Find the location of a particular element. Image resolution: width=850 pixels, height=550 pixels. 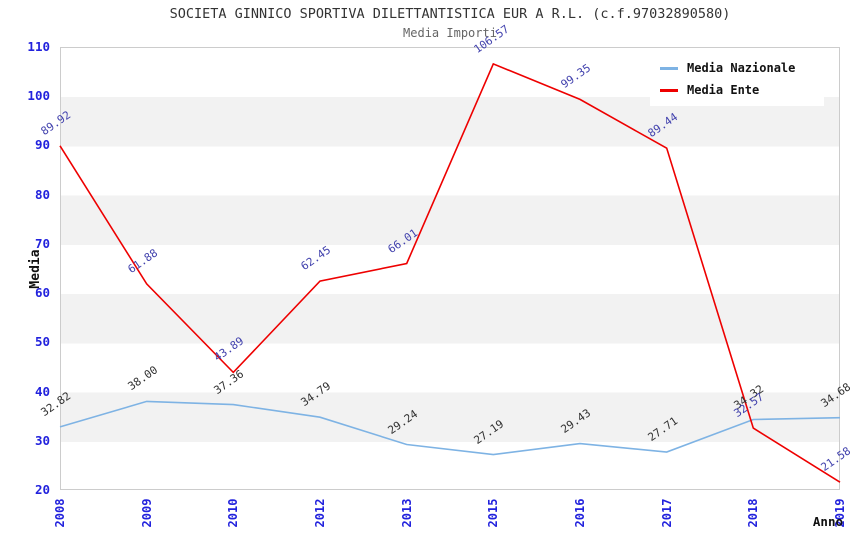

legend-item-media-ente: Media Ente is located at coordinates (742, 90).